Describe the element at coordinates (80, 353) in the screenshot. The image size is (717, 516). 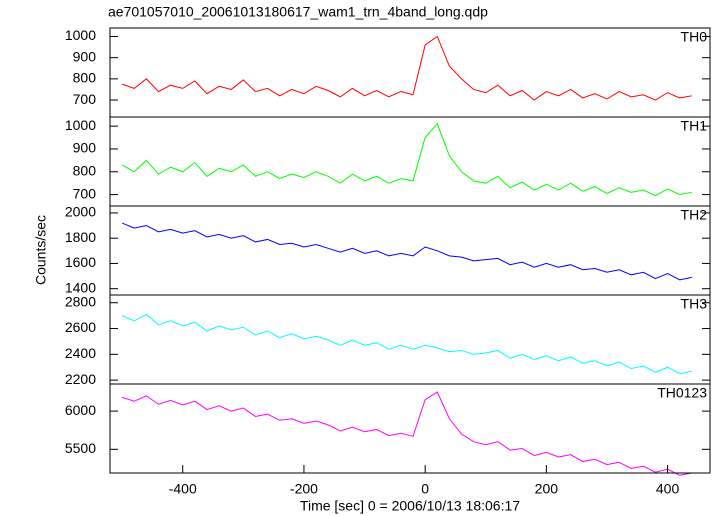
I see `y-tick-label: 2400` at that location.